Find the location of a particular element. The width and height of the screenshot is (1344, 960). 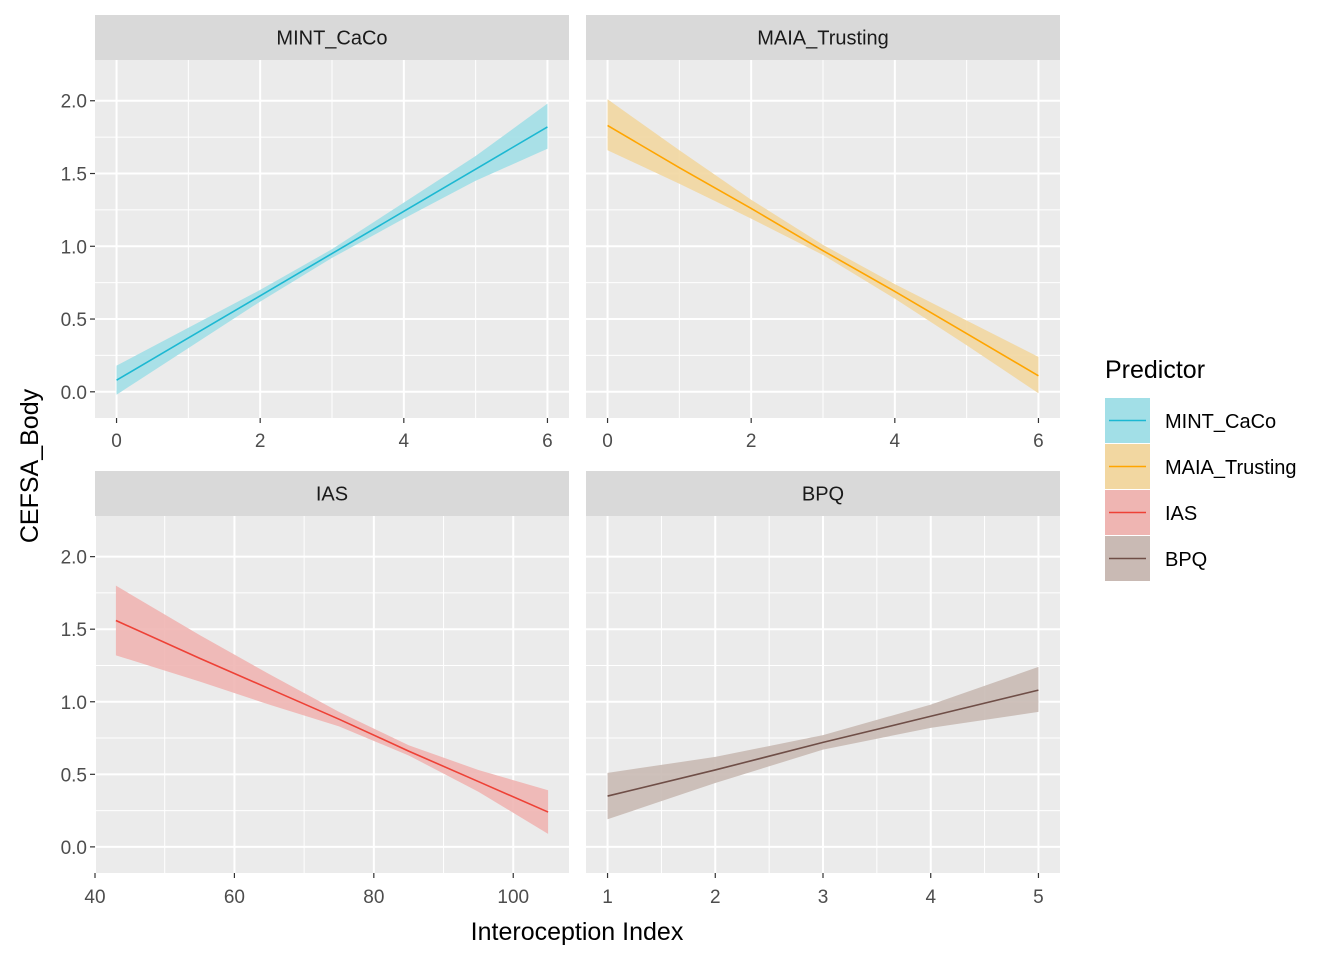

facet-strip-label: IAS is located at coordinates (332, 495).